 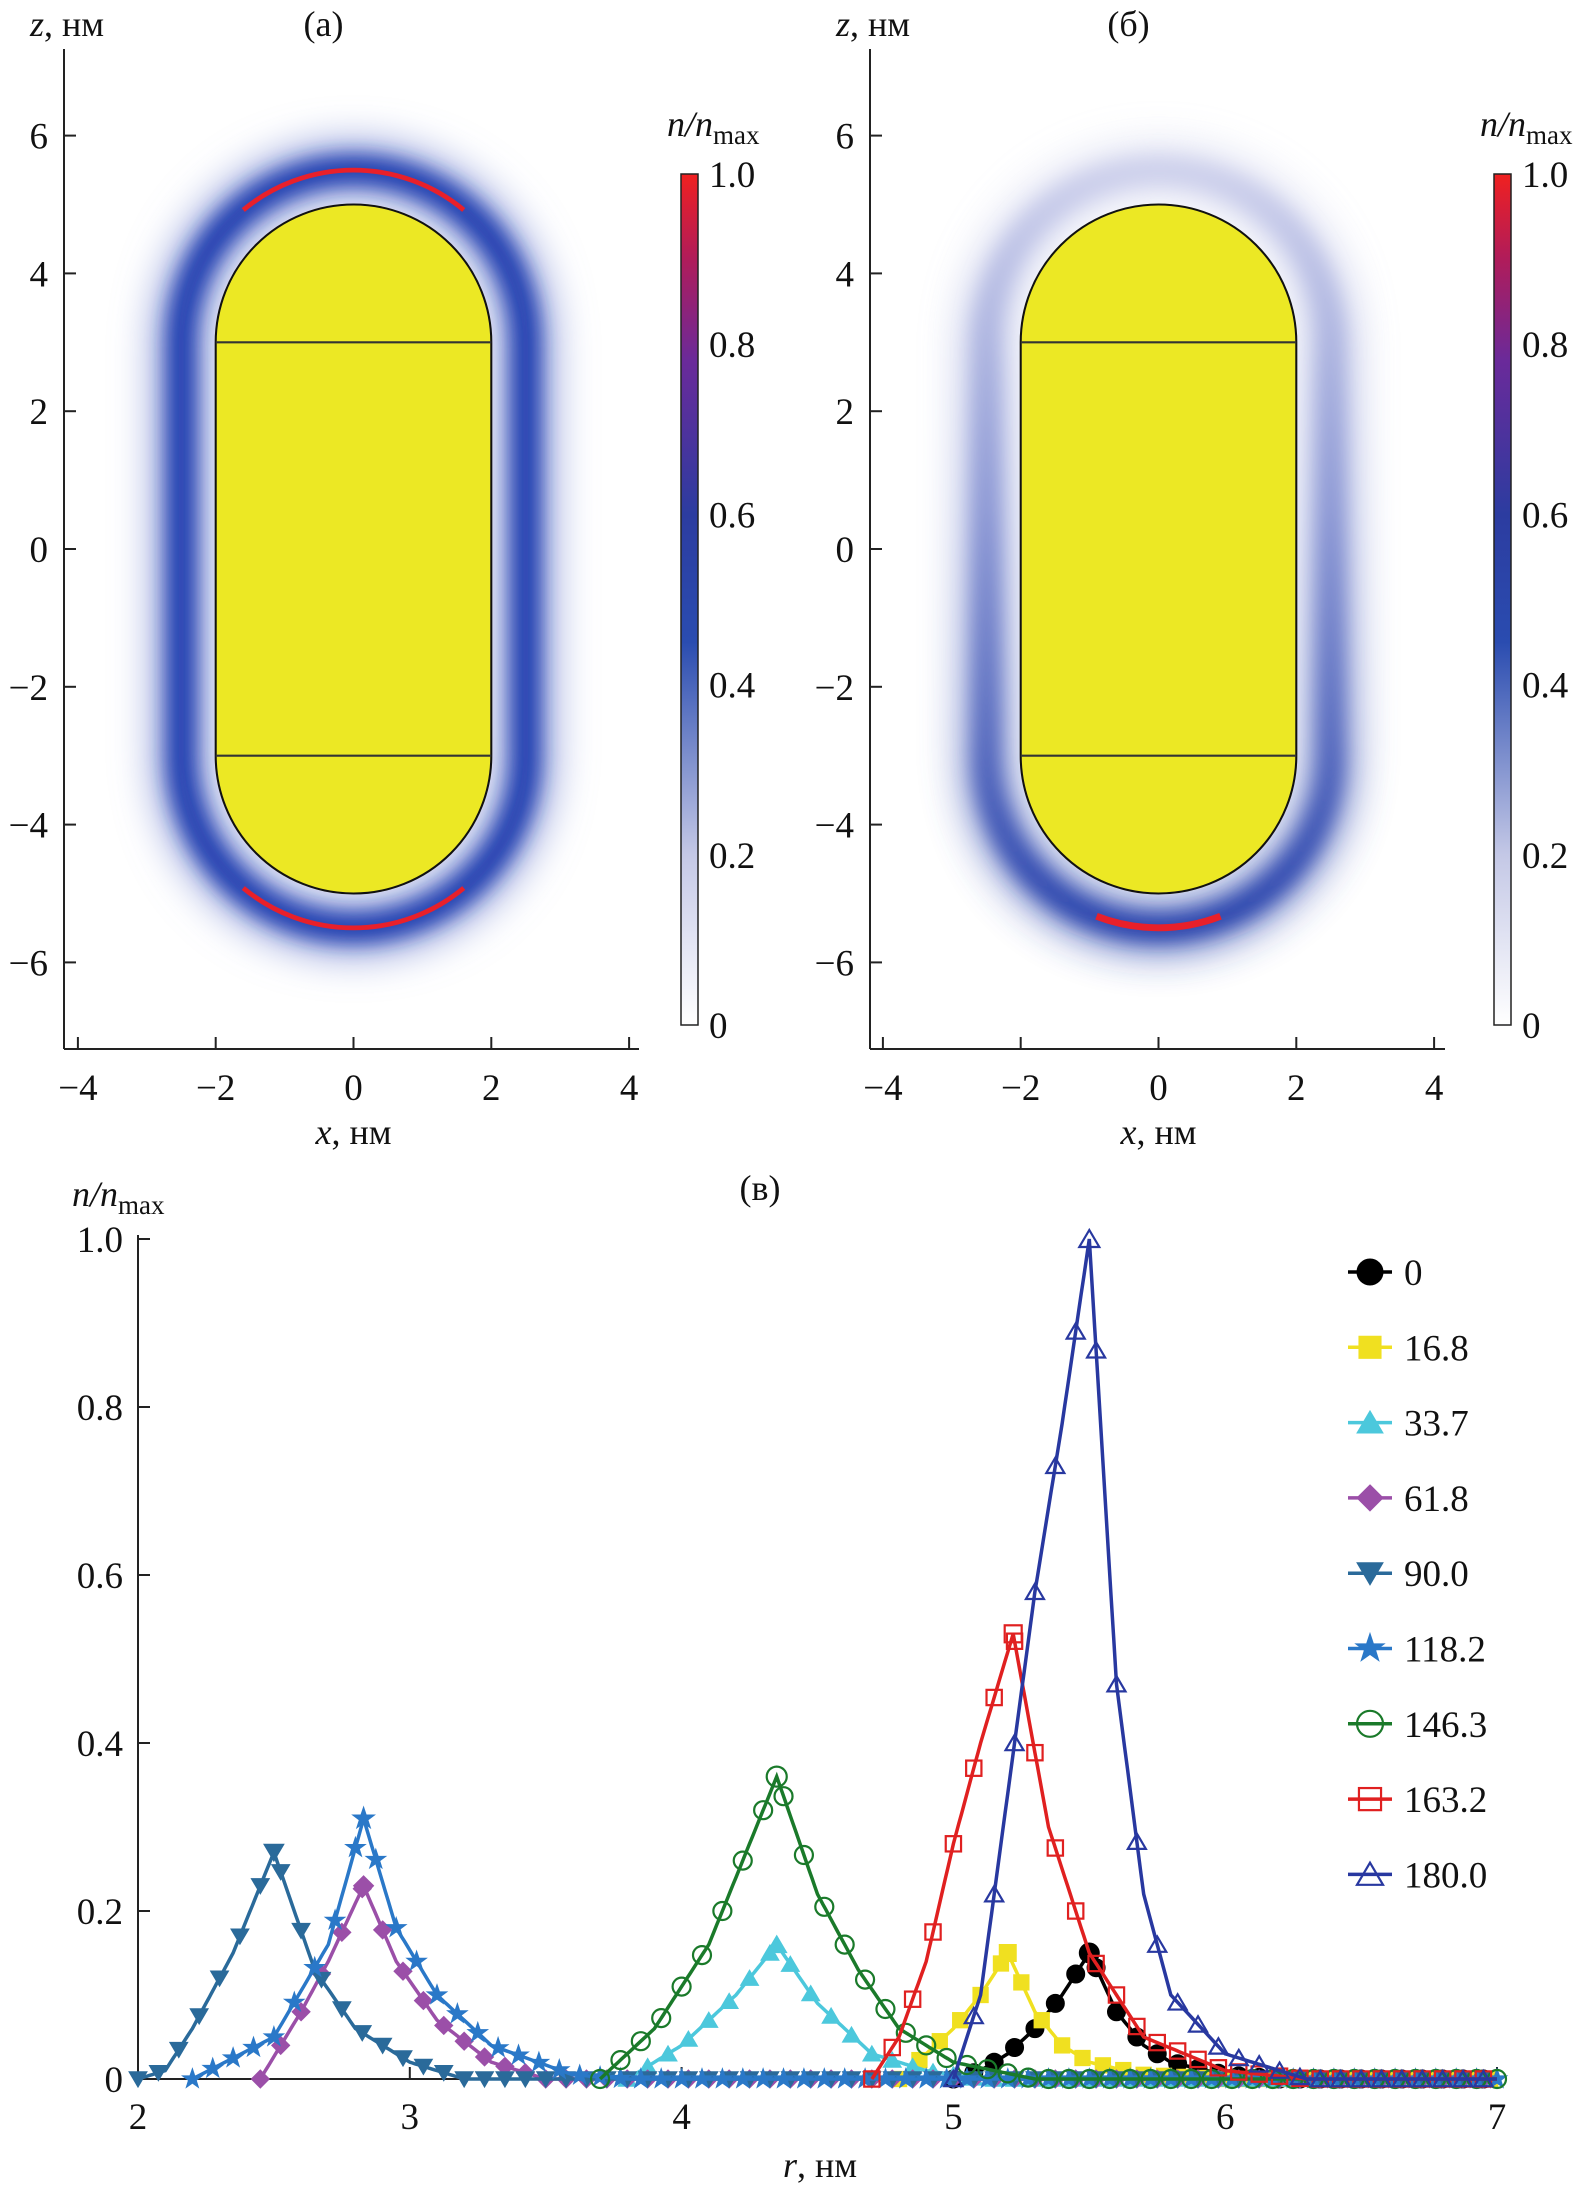 What do you see at coordinates (732, 515) in the screenshot?
I see `colorbar-tick-label: 0.6` at bounding box center [732, 515].